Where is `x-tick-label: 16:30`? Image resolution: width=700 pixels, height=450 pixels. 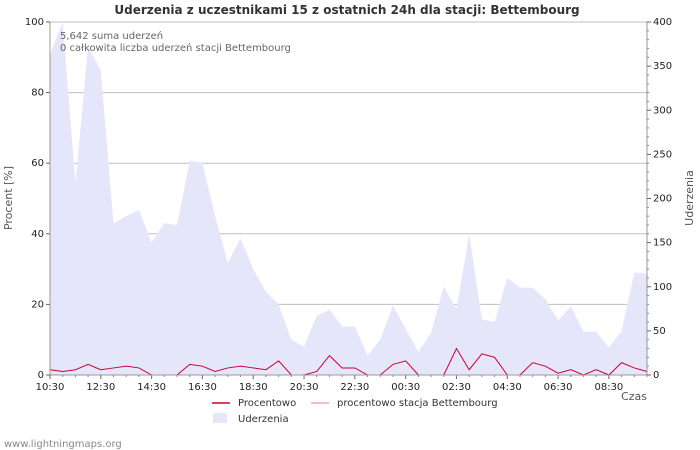
x-tick-label: 16:30 is located at coordinates (202, 387).